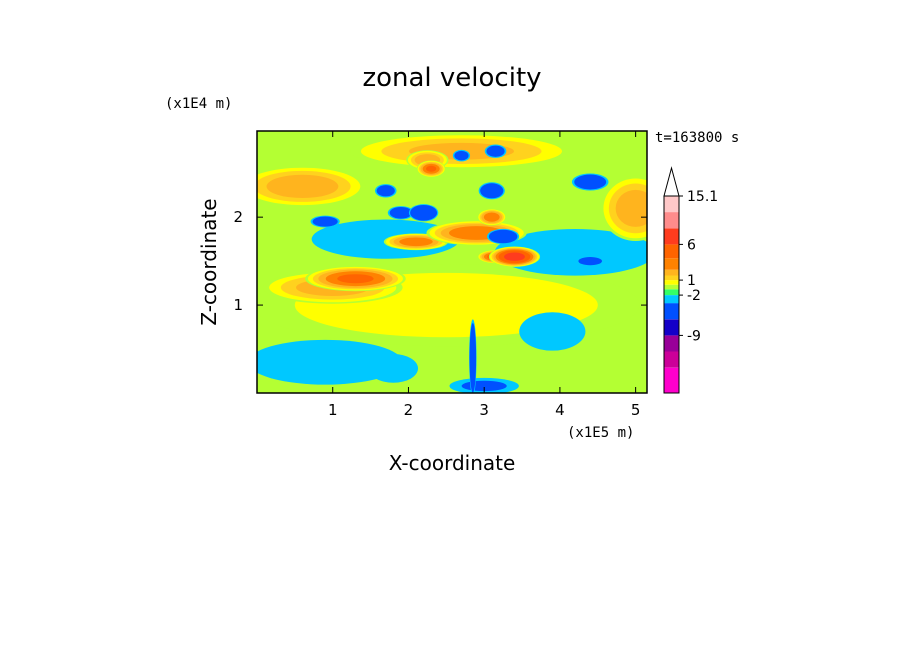 The image size is (904, 654). I want to click on colorbar-label: 1, so click(691, 281).